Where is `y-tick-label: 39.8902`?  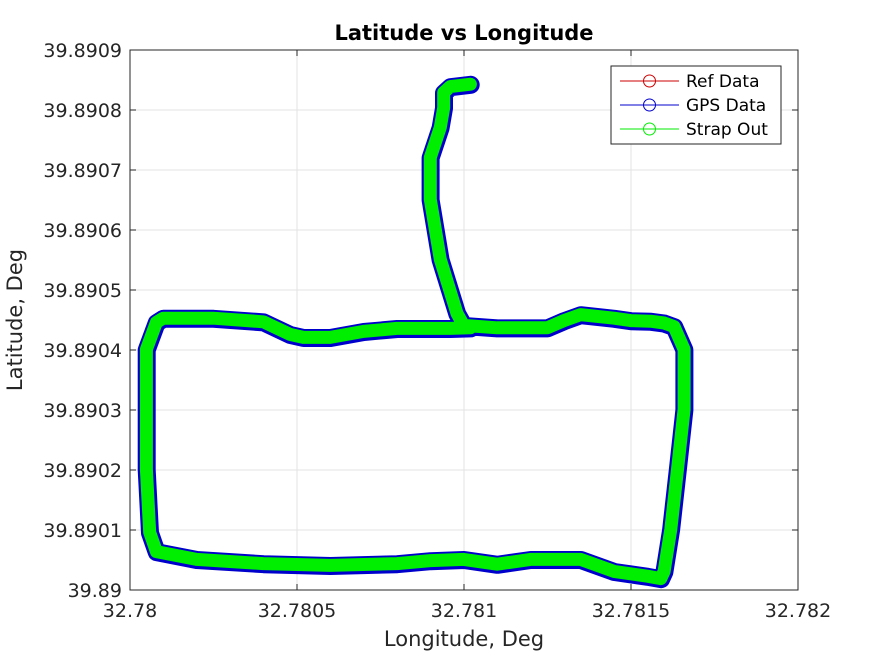
y-tick-label: 39.8902 is located at coordinates (82, 471).